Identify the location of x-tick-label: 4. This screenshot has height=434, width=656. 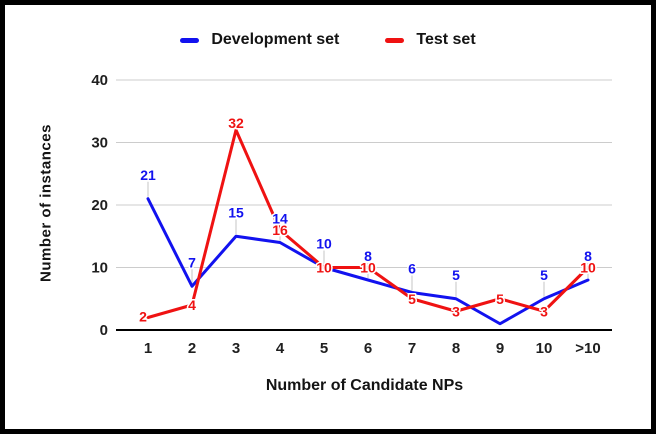
(280, 348).